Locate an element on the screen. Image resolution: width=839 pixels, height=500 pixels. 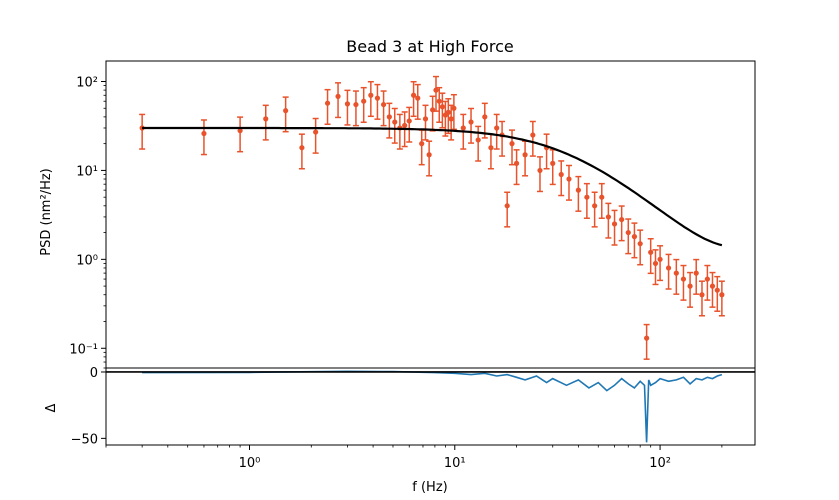
psd-y-tick-label: 10¹ is located at coordinates (87, 171).